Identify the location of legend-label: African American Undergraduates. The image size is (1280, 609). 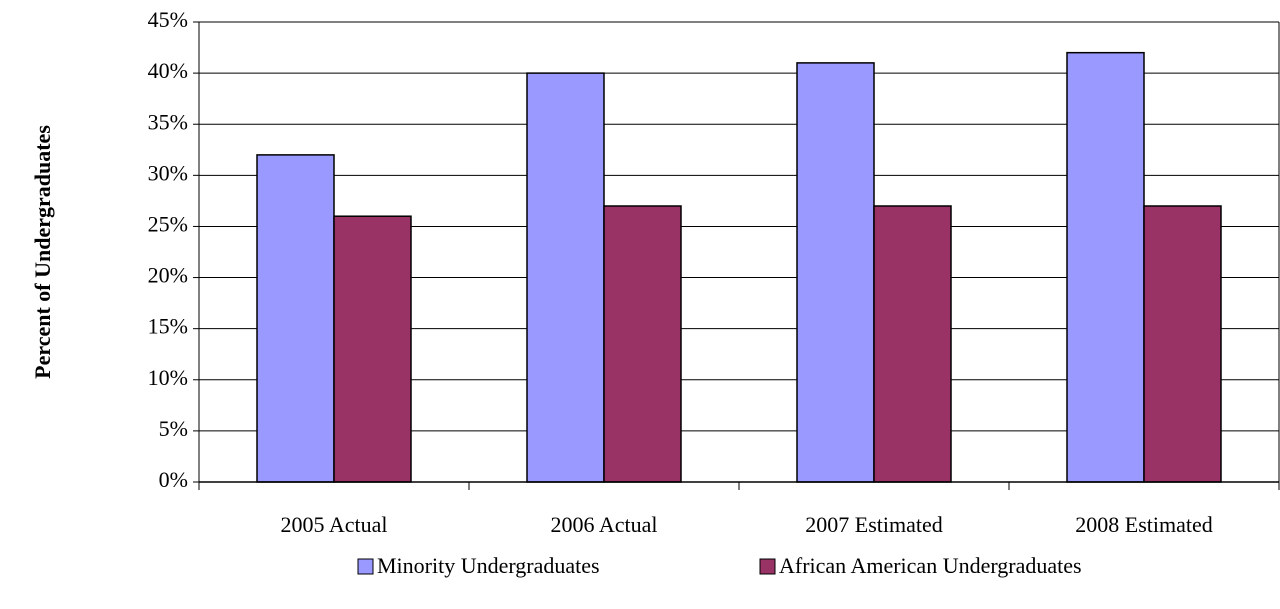
(930, 565).